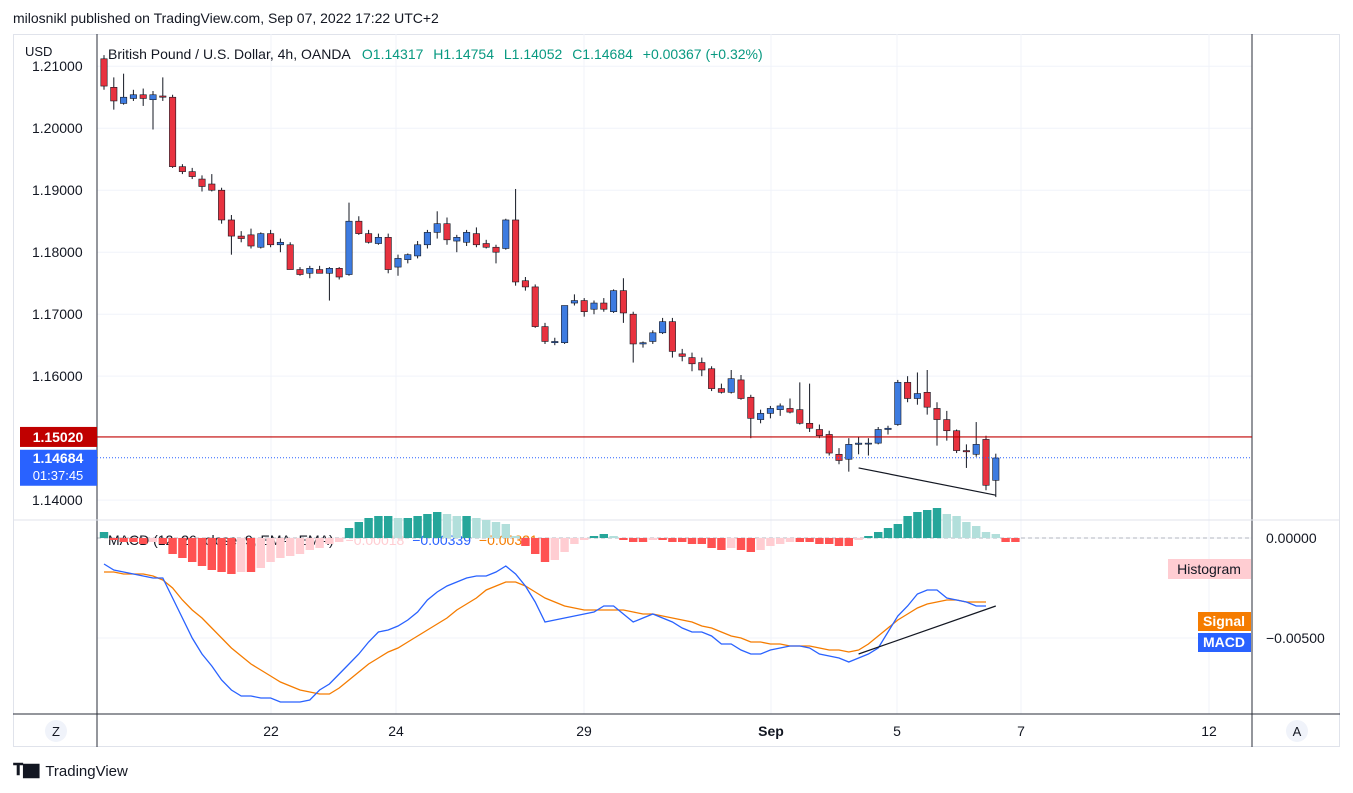 Image resolution: width=1353 pixels, height=793 pixels. What do you see at coordinates (396, 731) in the screenshot?
I see `time-tick-label: 24` at bounding box center [396, 731].